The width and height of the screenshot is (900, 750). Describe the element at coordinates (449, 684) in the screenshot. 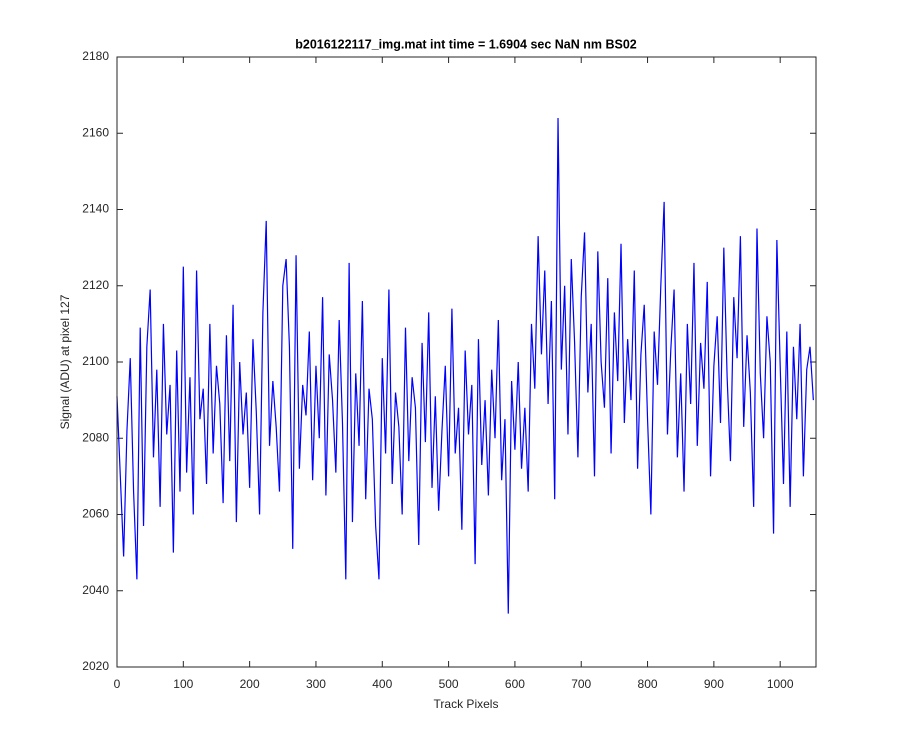

I see `x-tick-label: 500` at that location.